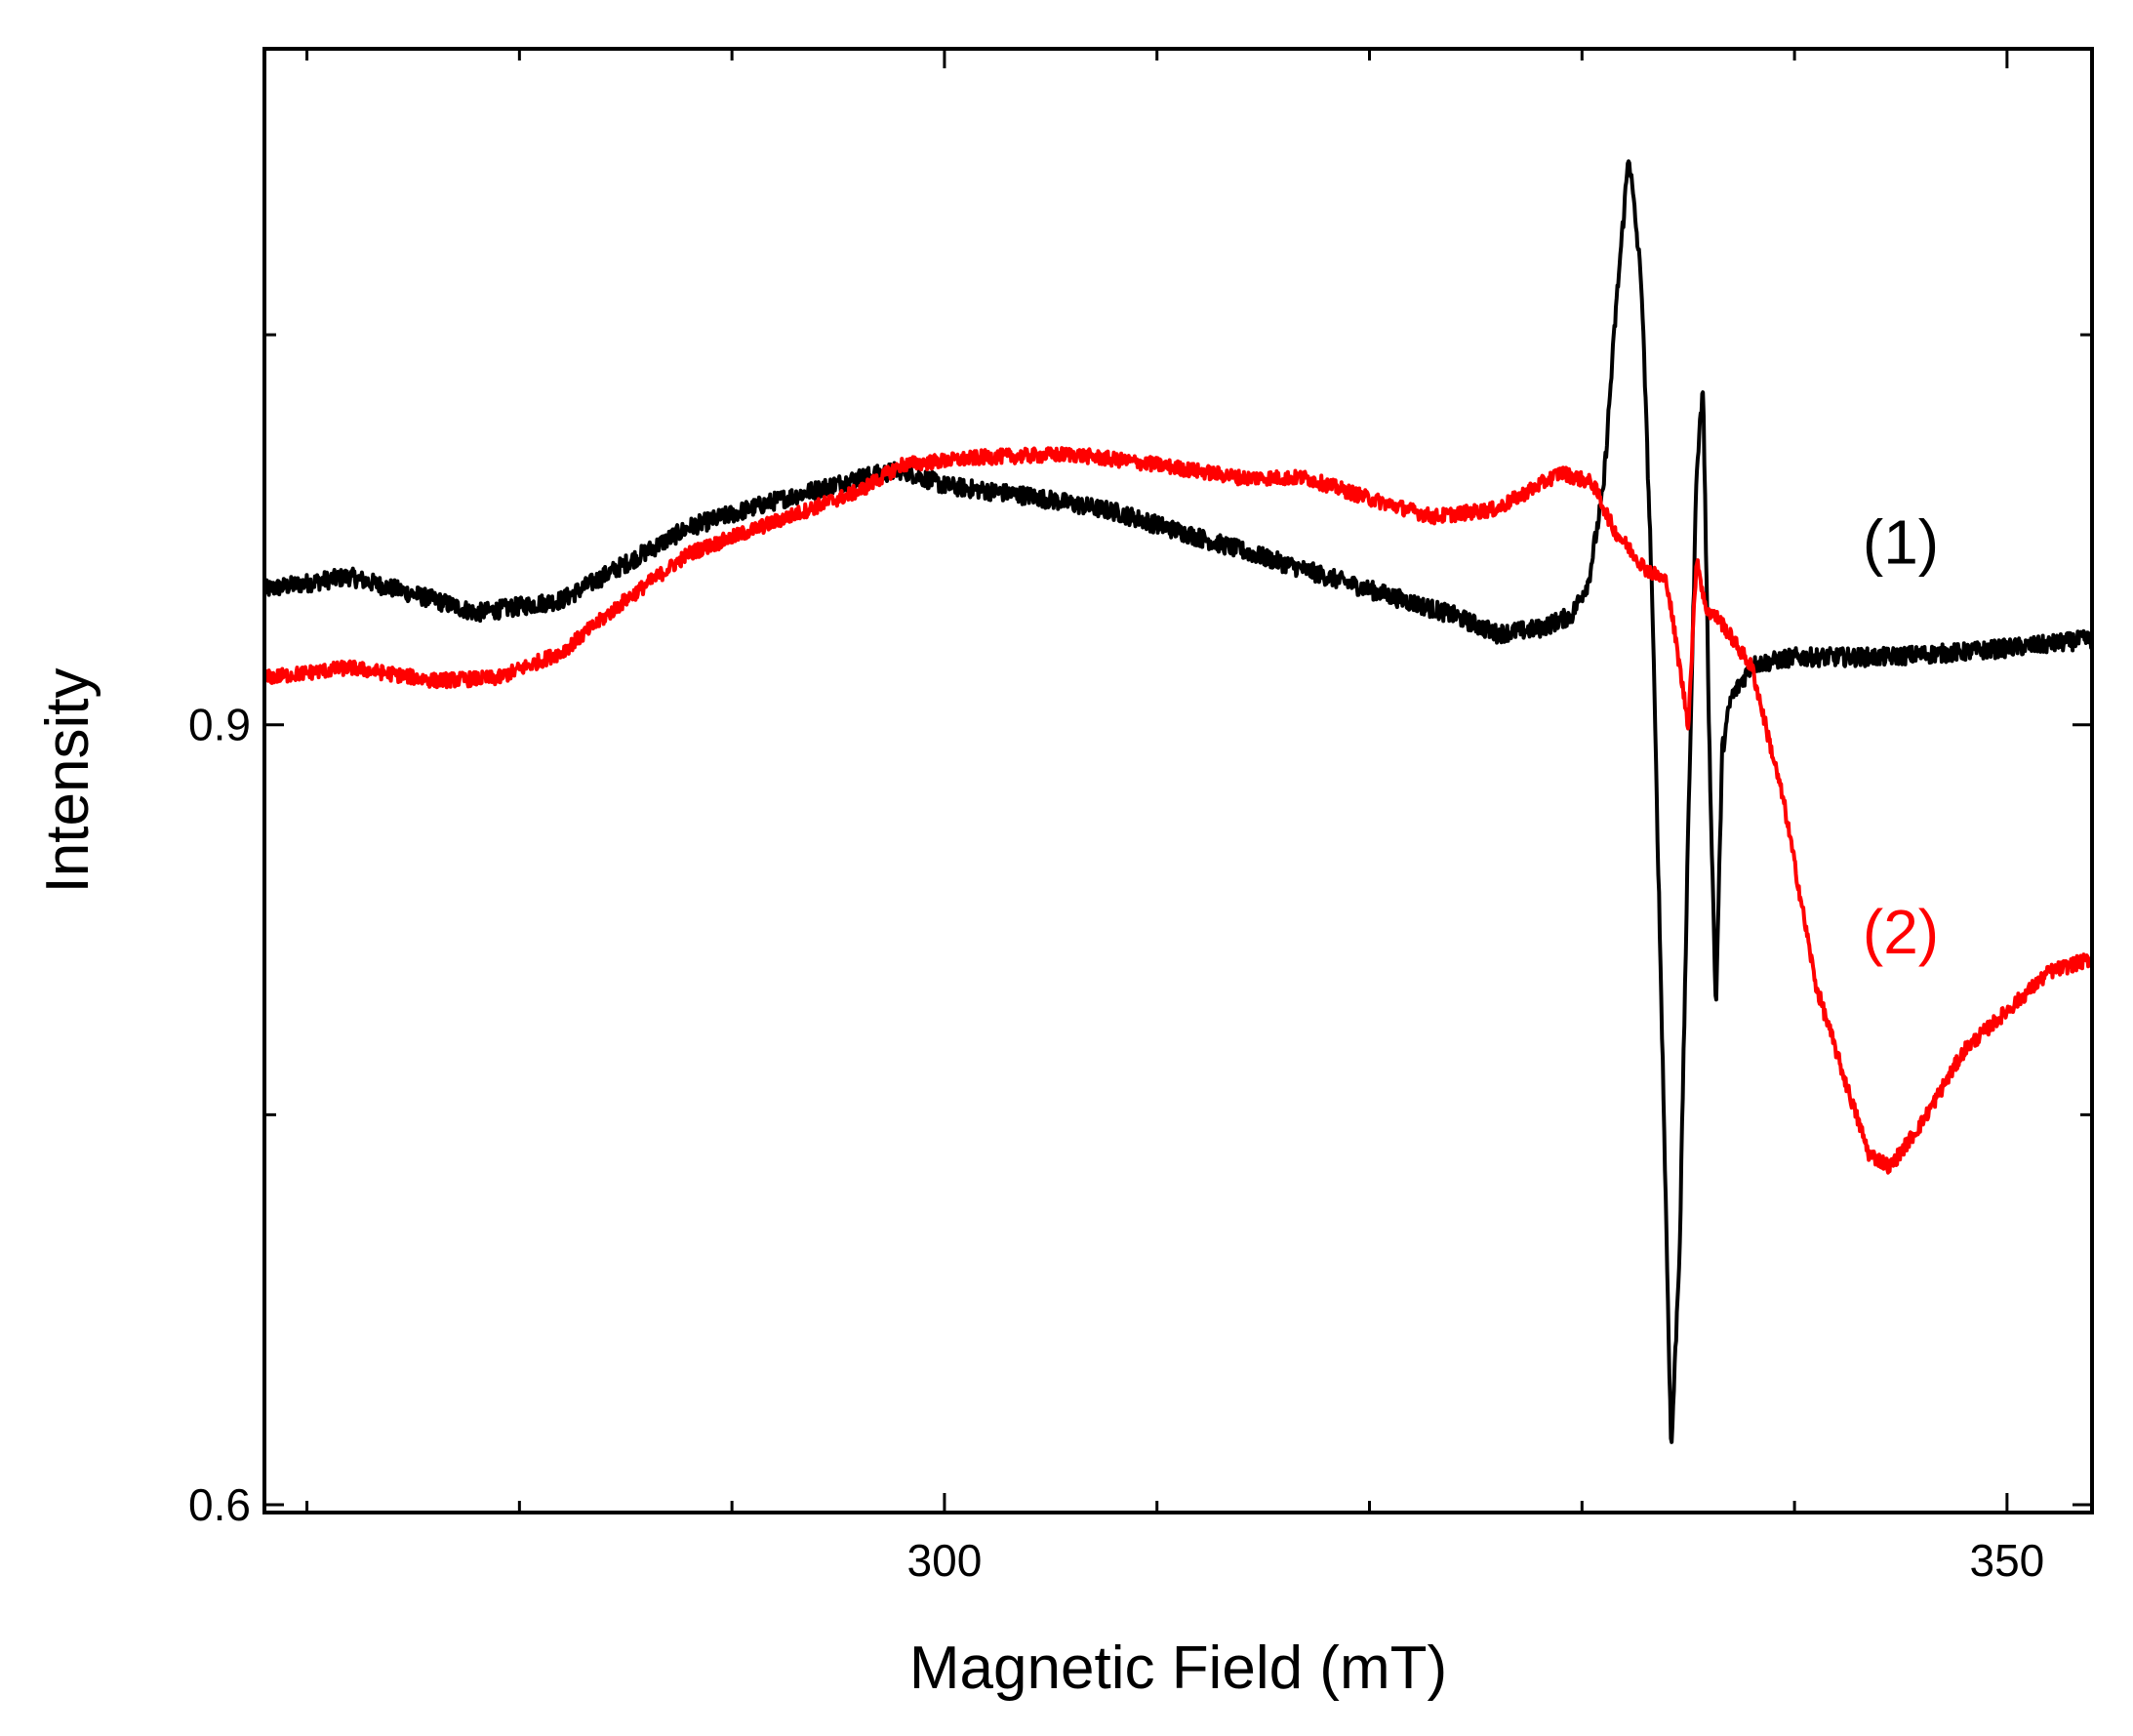  Describe the element at coordinates (1178, 1668) in the screenshot. I see `x-axis-title: Magnetic Field (mT)` at that location.